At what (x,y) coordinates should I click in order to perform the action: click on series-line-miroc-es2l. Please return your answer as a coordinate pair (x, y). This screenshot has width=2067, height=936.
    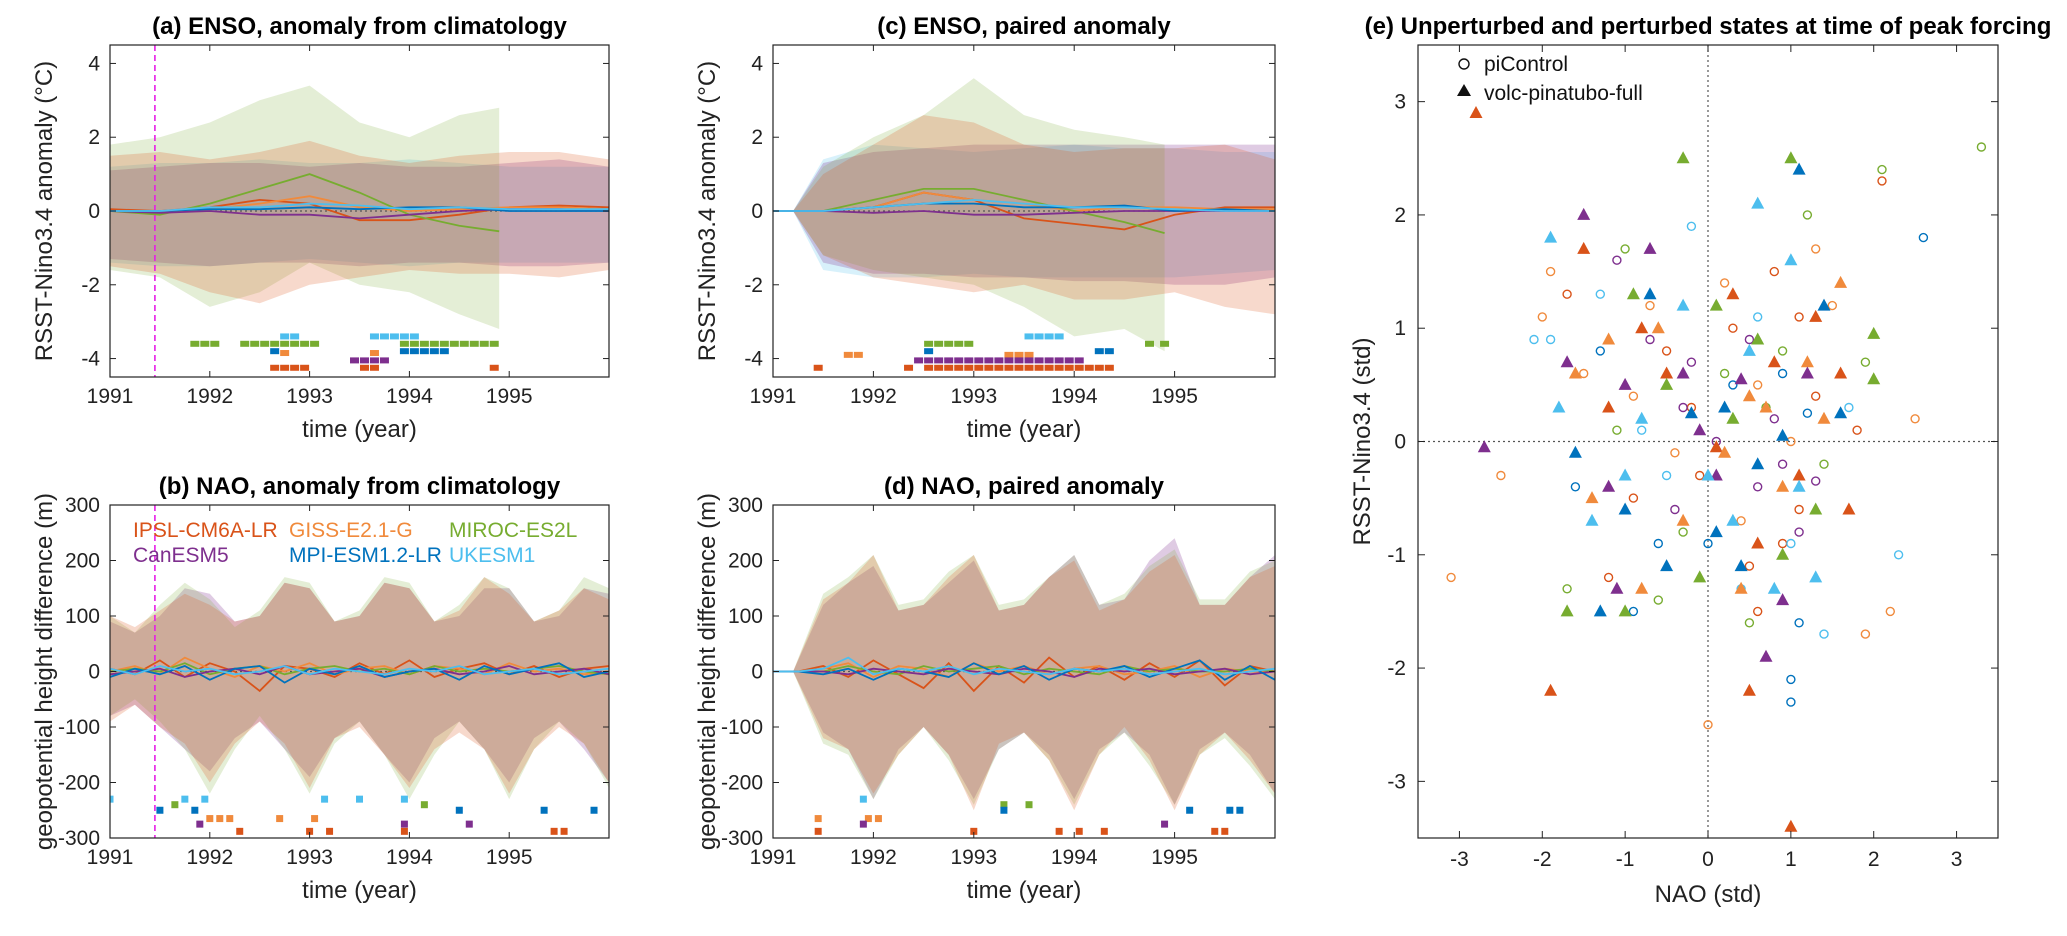
    Looking at the image, I should click on (969, 211).